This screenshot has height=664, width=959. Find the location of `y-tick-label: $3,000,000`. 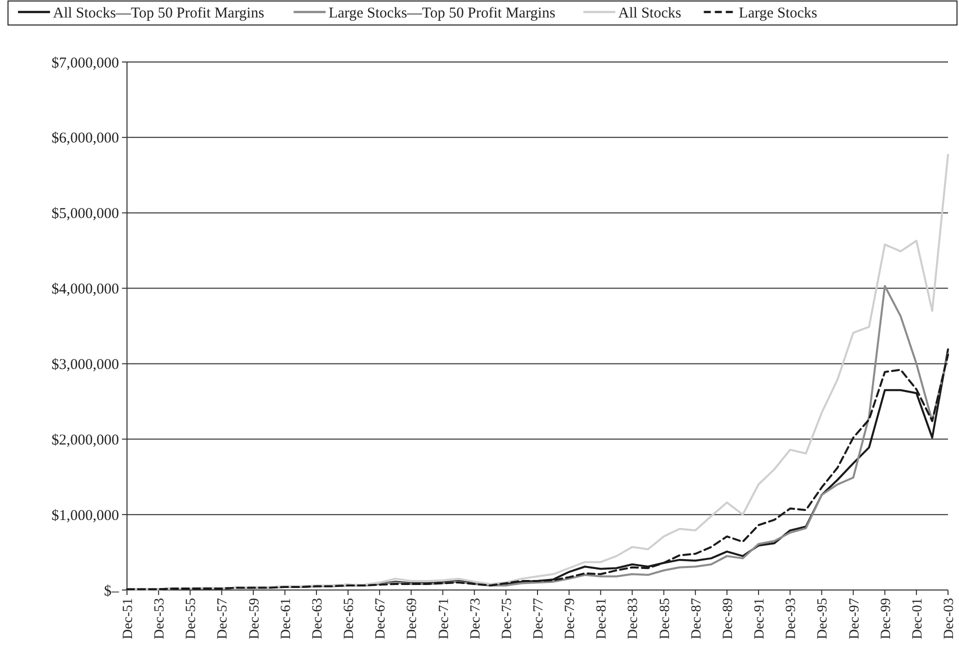

y-tick-label: $3,000,000 is located at coordinates (85, 364).